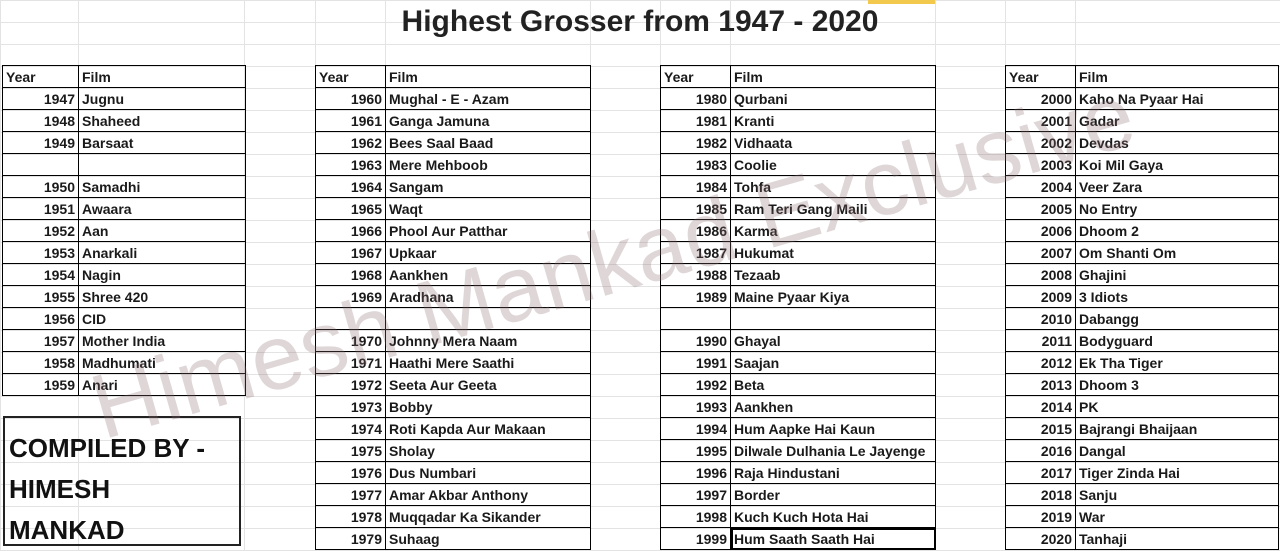 The height and width of the screenshot is (551, 1280). Describe the element at coordinates (695, 494) in the screenshot. I see `year-cell: 1997` at that location.